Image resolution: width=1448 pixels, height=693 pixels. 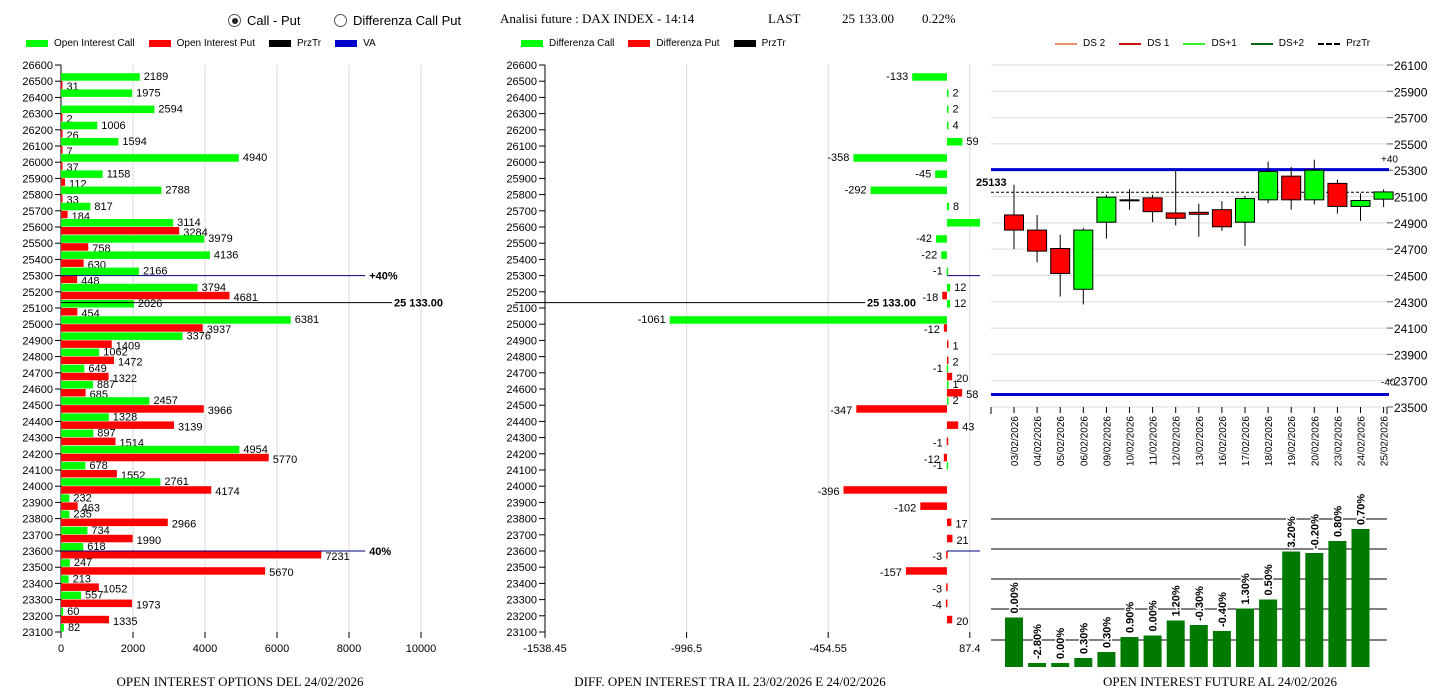 What do you see at coordinates (37, 277) in the screenshot?
I see `y-tick-label: 25300` at bounding box center [37, 277].